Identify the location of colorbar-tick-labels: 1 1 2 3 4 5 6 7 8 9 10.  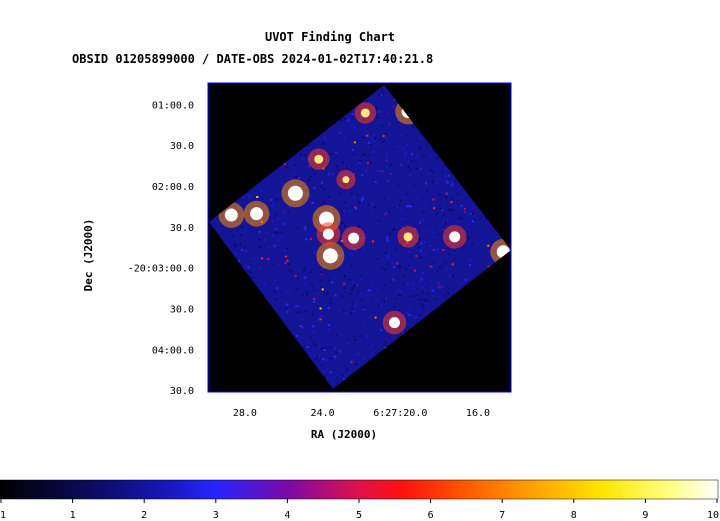
(359, 510).